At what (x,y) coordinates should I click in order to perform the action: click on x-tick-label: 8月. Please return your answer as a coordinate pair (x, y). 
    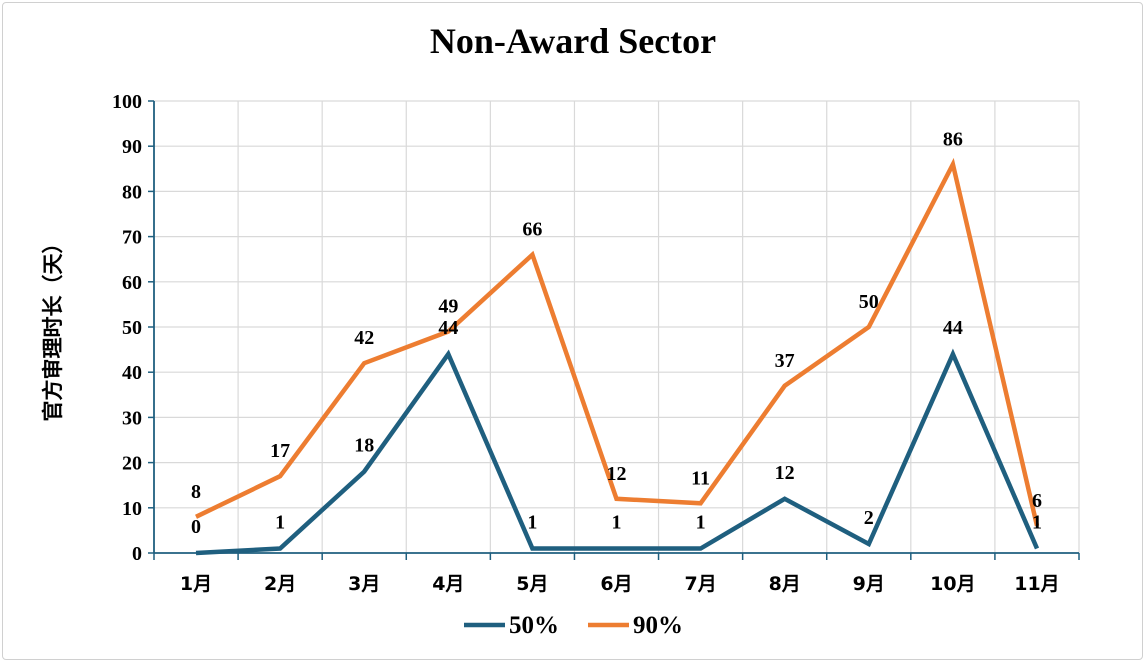
    Looking at the image, I should click on (785, 584).